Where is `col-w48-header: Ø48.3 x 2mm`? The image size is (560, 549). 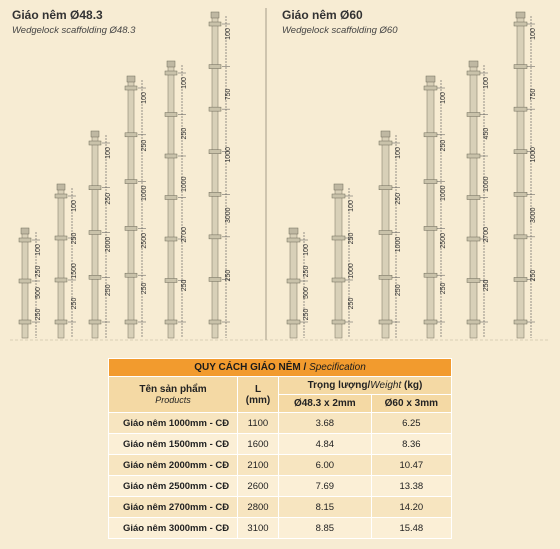
col-w48-header: Ø48.3 x 2mm is located at coordinates (325, 403).